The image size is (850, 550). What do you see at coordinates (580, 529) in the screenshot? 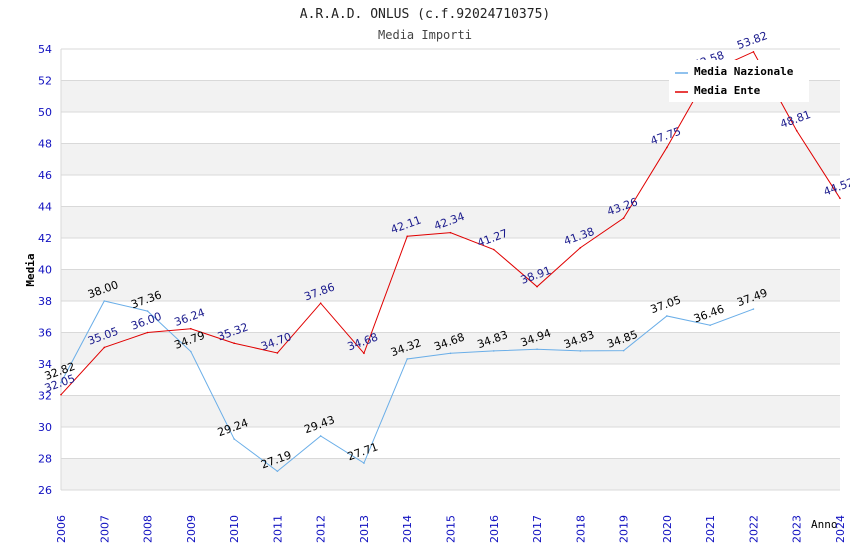
I see `x-tick-label: 2018` at bounding box center [580, 529].